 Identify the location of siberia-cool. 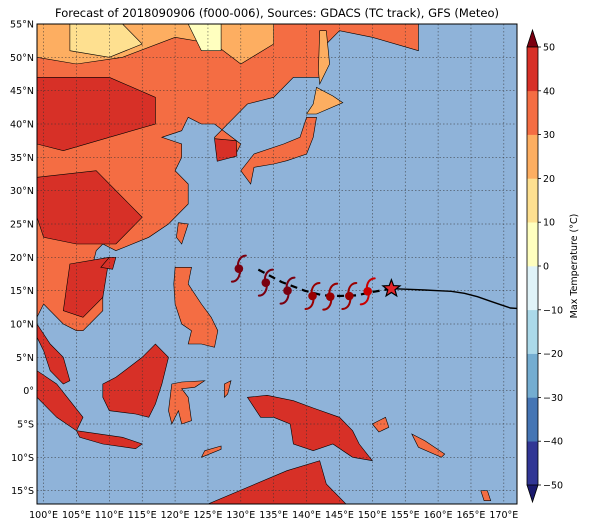
(106, 41).